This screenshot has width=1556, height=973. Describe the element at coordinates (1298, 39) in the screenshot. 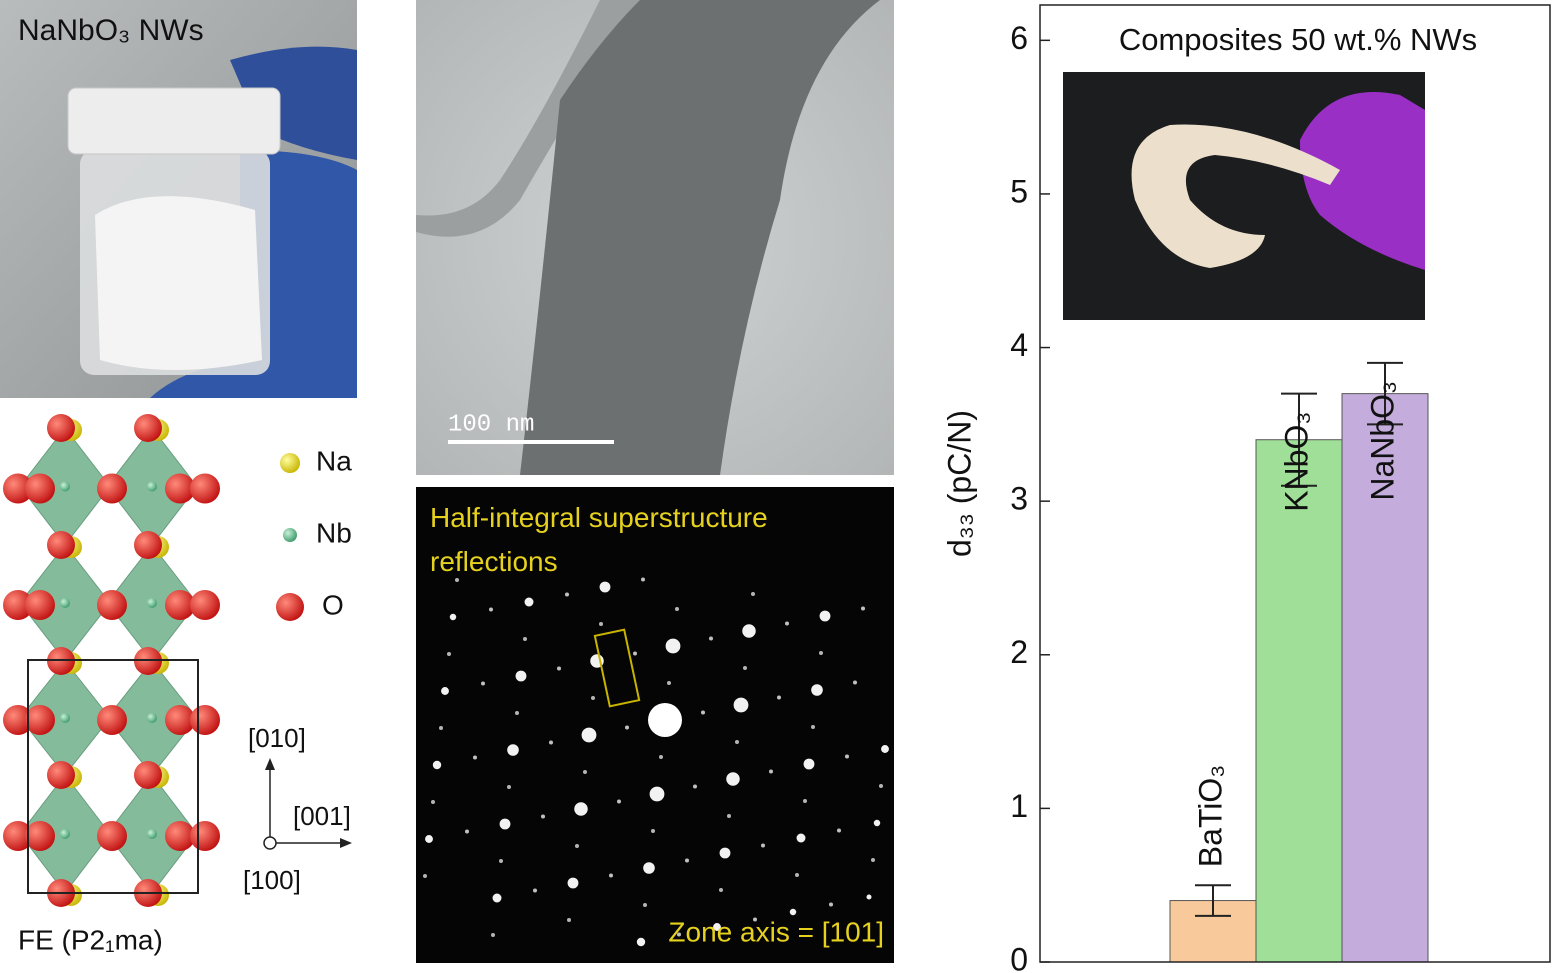

I see `chart-title: Composites 50 wt.% NWs` at that location.